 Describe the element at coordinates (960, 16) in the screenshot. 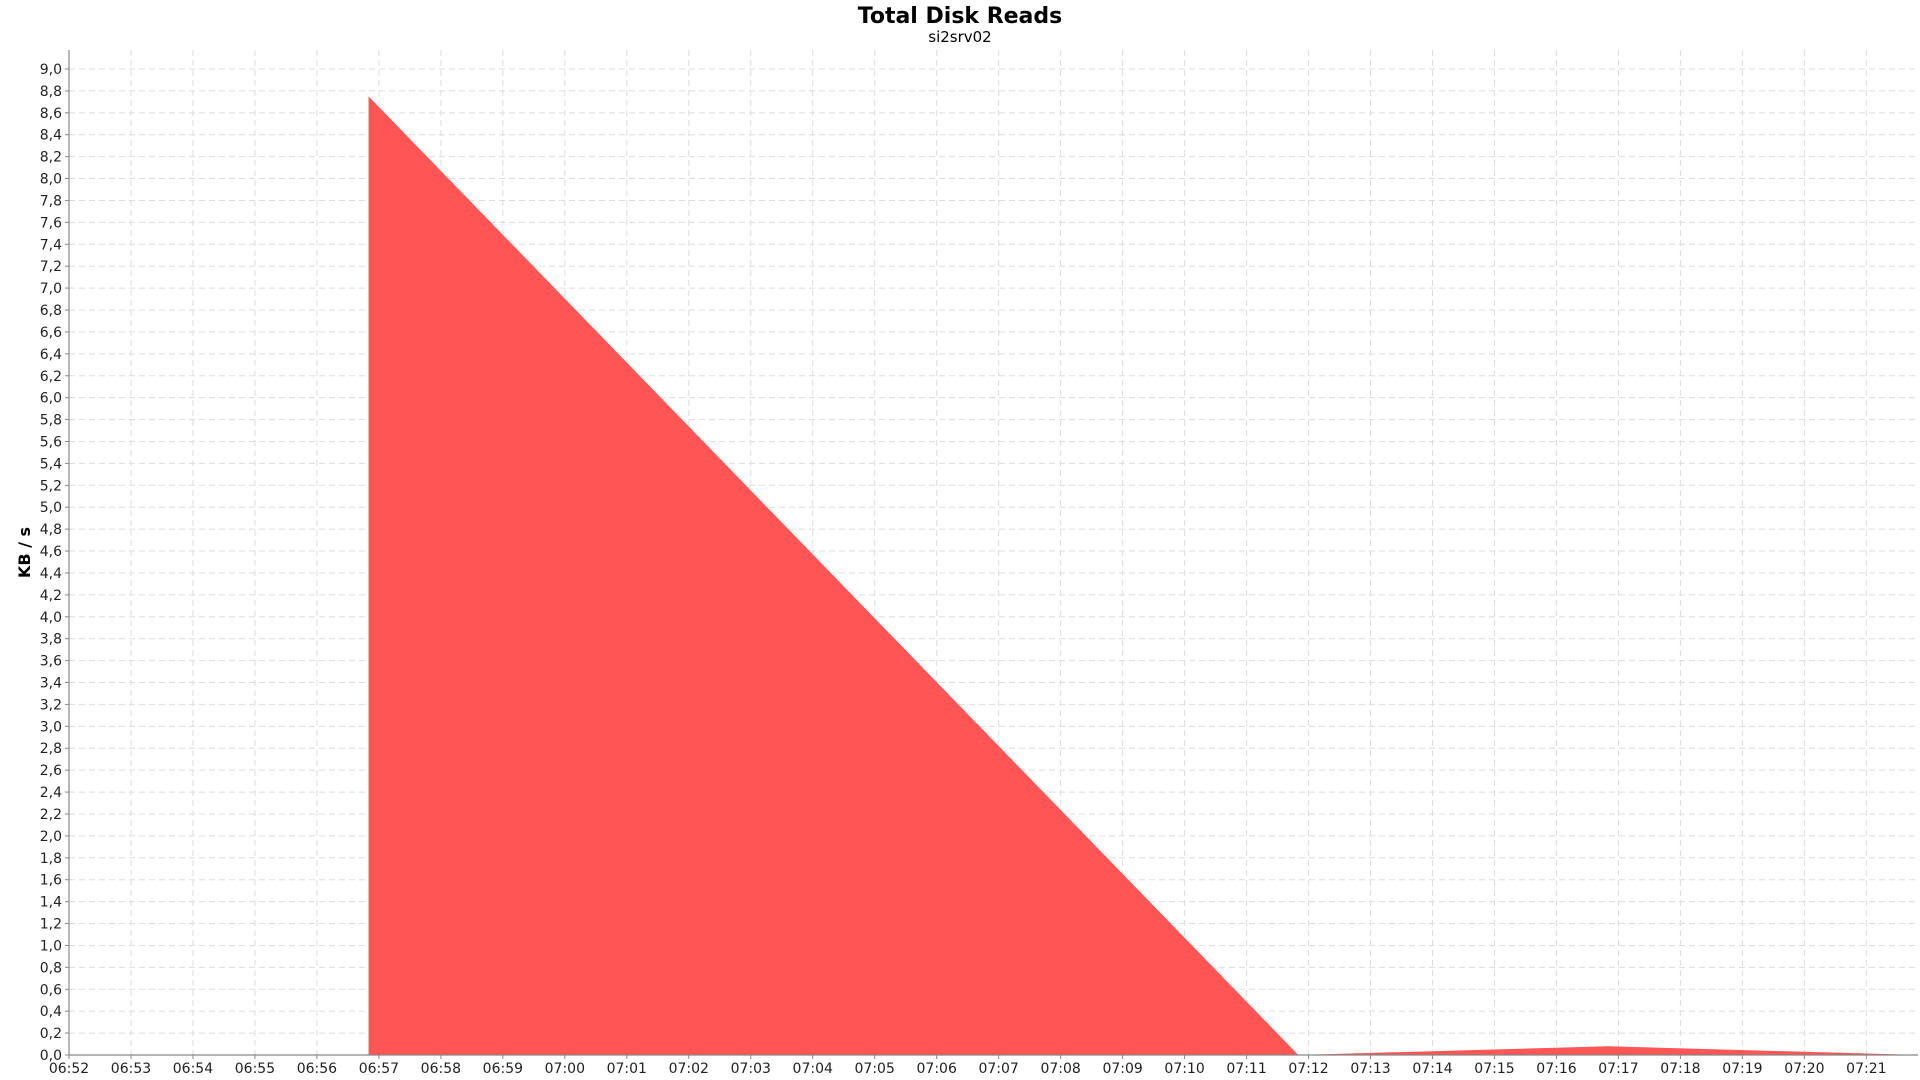

I see `chart-title: Total Disk Reads` at that location.